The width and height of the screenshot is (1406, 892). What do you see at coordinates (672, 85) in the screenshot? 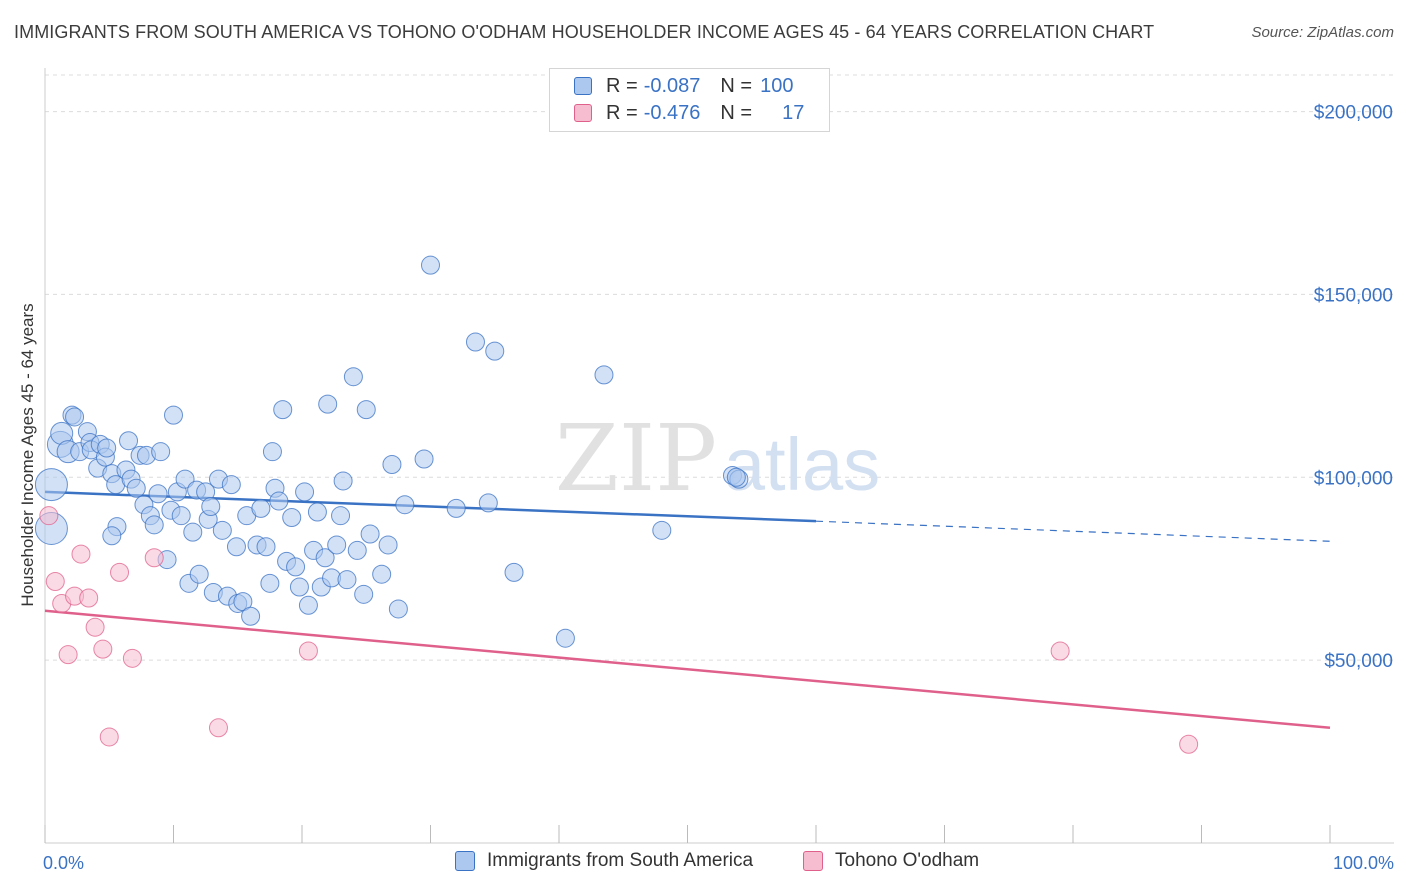
I see `legend-r-value-blue: -0.087` at bounding box center [672, 85].